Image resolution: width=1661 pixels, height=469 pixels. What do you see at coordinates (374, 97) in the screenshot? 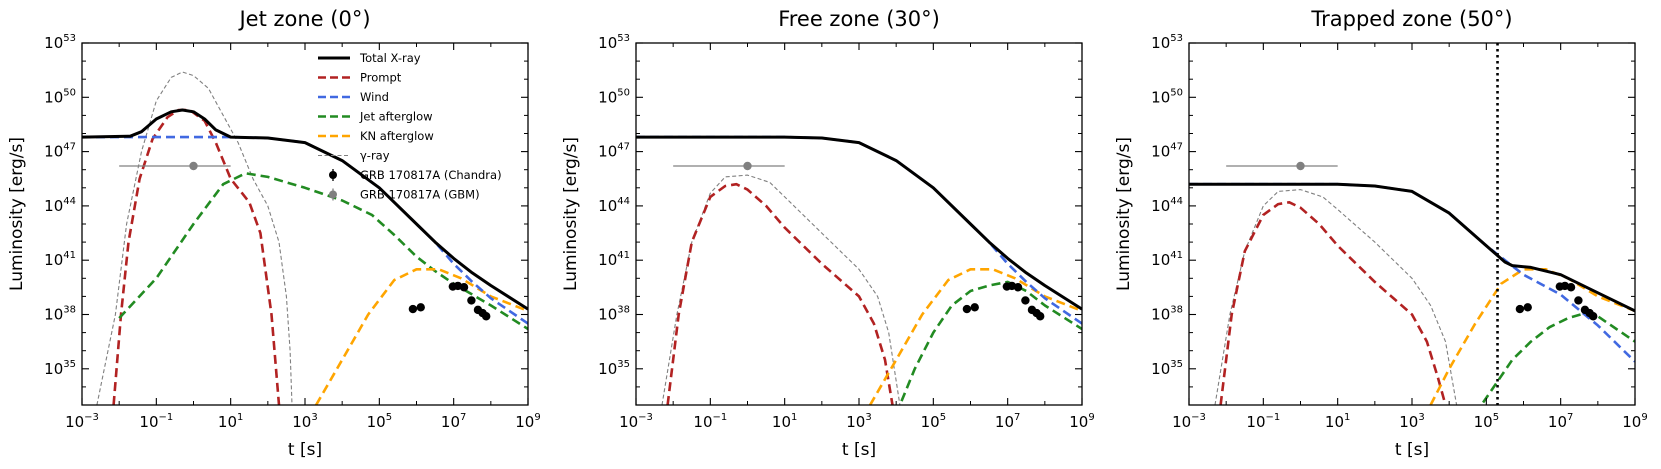
I see `legend-label: Wind` at bounding box center [374, 97].